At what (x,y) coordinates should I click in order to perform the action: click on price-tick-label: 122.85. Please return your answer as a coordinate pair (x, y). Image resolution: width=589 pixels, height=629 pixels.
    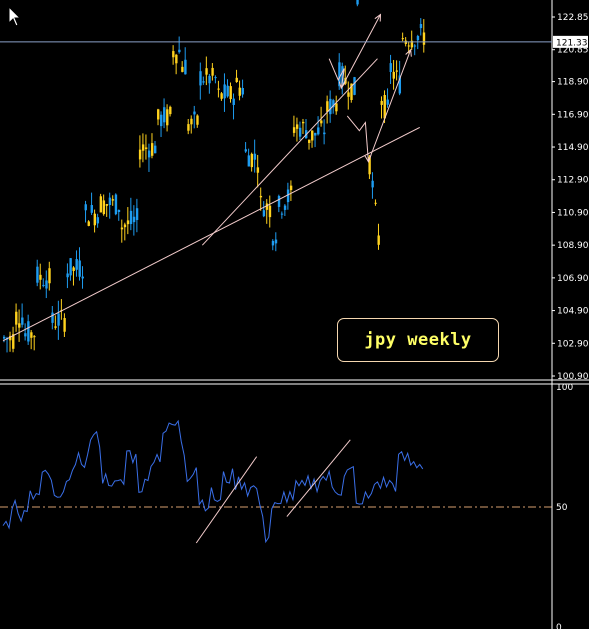
    Looking at the image, I should click on (573, 18).